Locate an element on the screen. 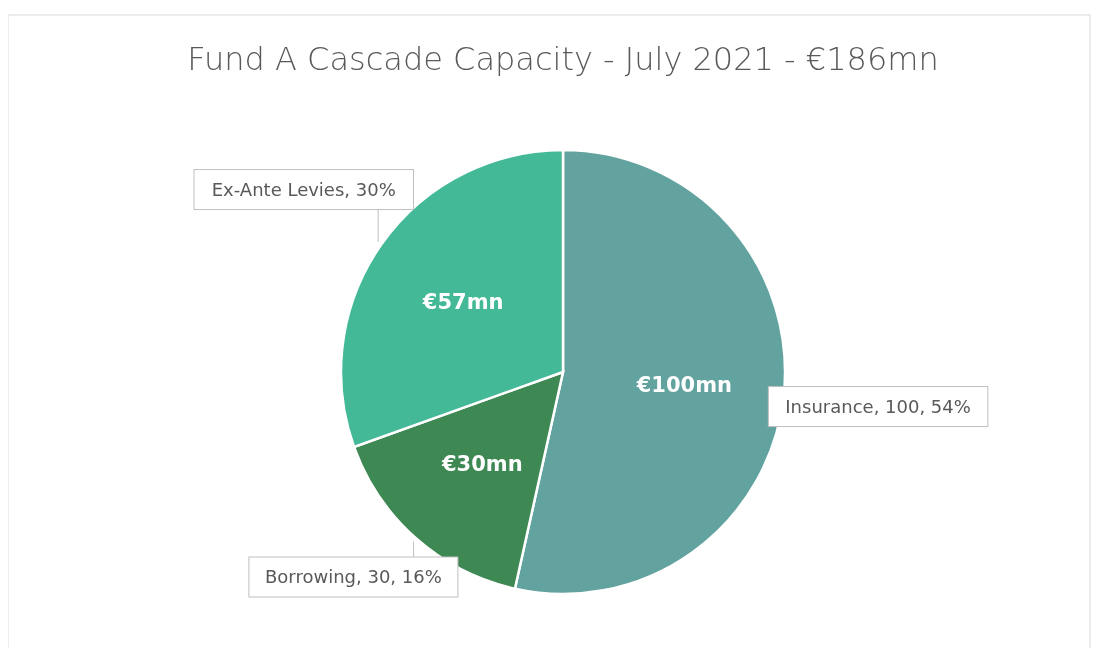 This screenshot has height=652, width=1103. slice-label: Ex-Ante Levies is located at coordinates (278, 189).